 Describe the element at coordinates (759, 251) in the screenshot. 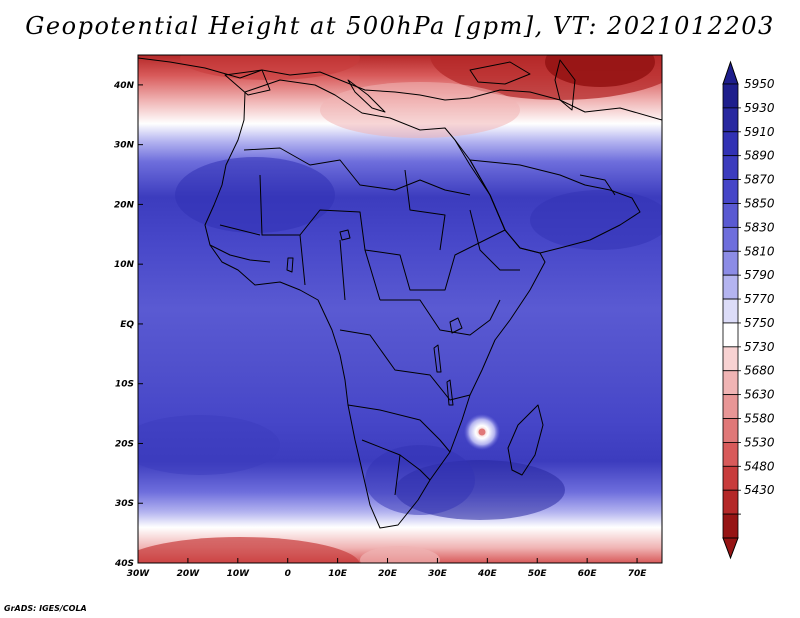

I see `colorbar-label: 5810` at that location.